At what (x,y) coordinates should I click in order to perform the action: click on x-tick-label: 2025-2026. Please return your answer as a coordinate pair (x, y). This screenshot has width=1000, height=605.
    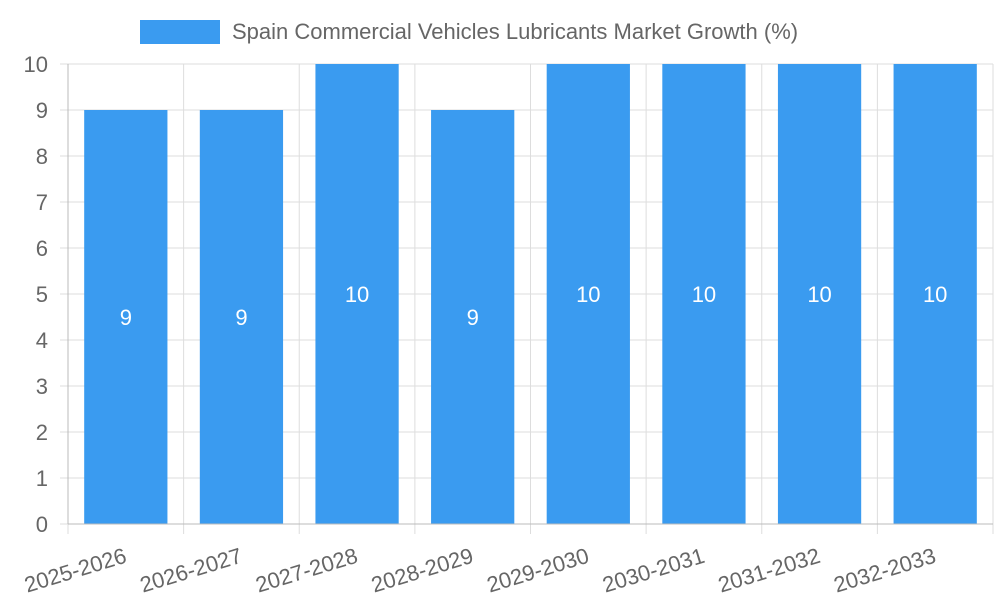
    Looking at the image, I should click on (75, 570).